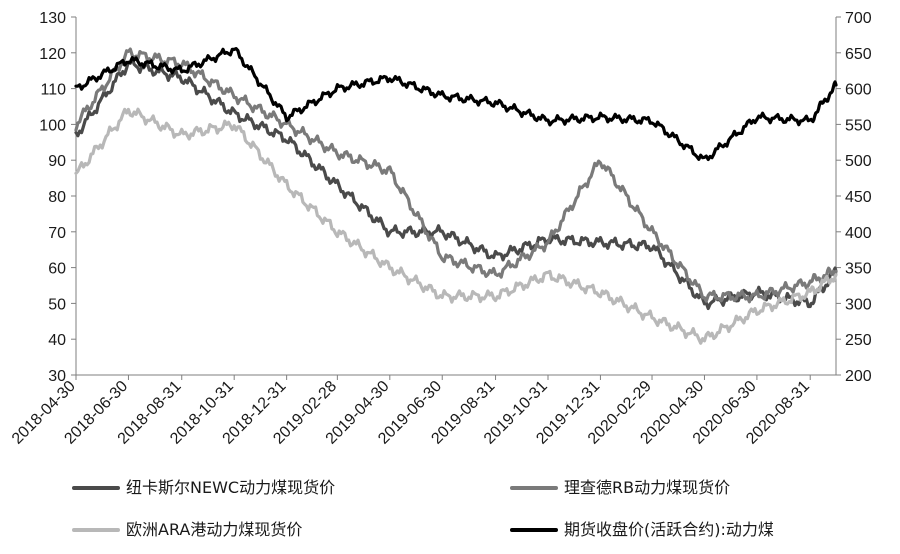 The height and width of the screenshot is (554, 900). Describe the element at coordinates (57, 340) in the screenshot. I see `y-tick-label: 40` at that location.